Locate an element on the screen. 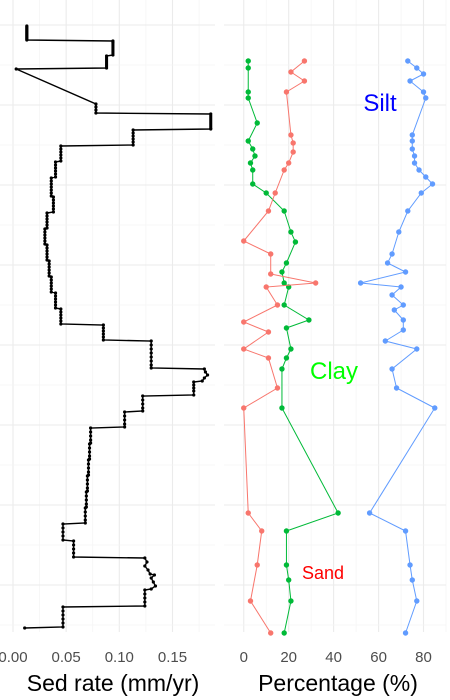 Image resolution: width=450 pixels, height=700 pixels. percentage-x-tick-label: 20 is located at coordinates (288, 657).